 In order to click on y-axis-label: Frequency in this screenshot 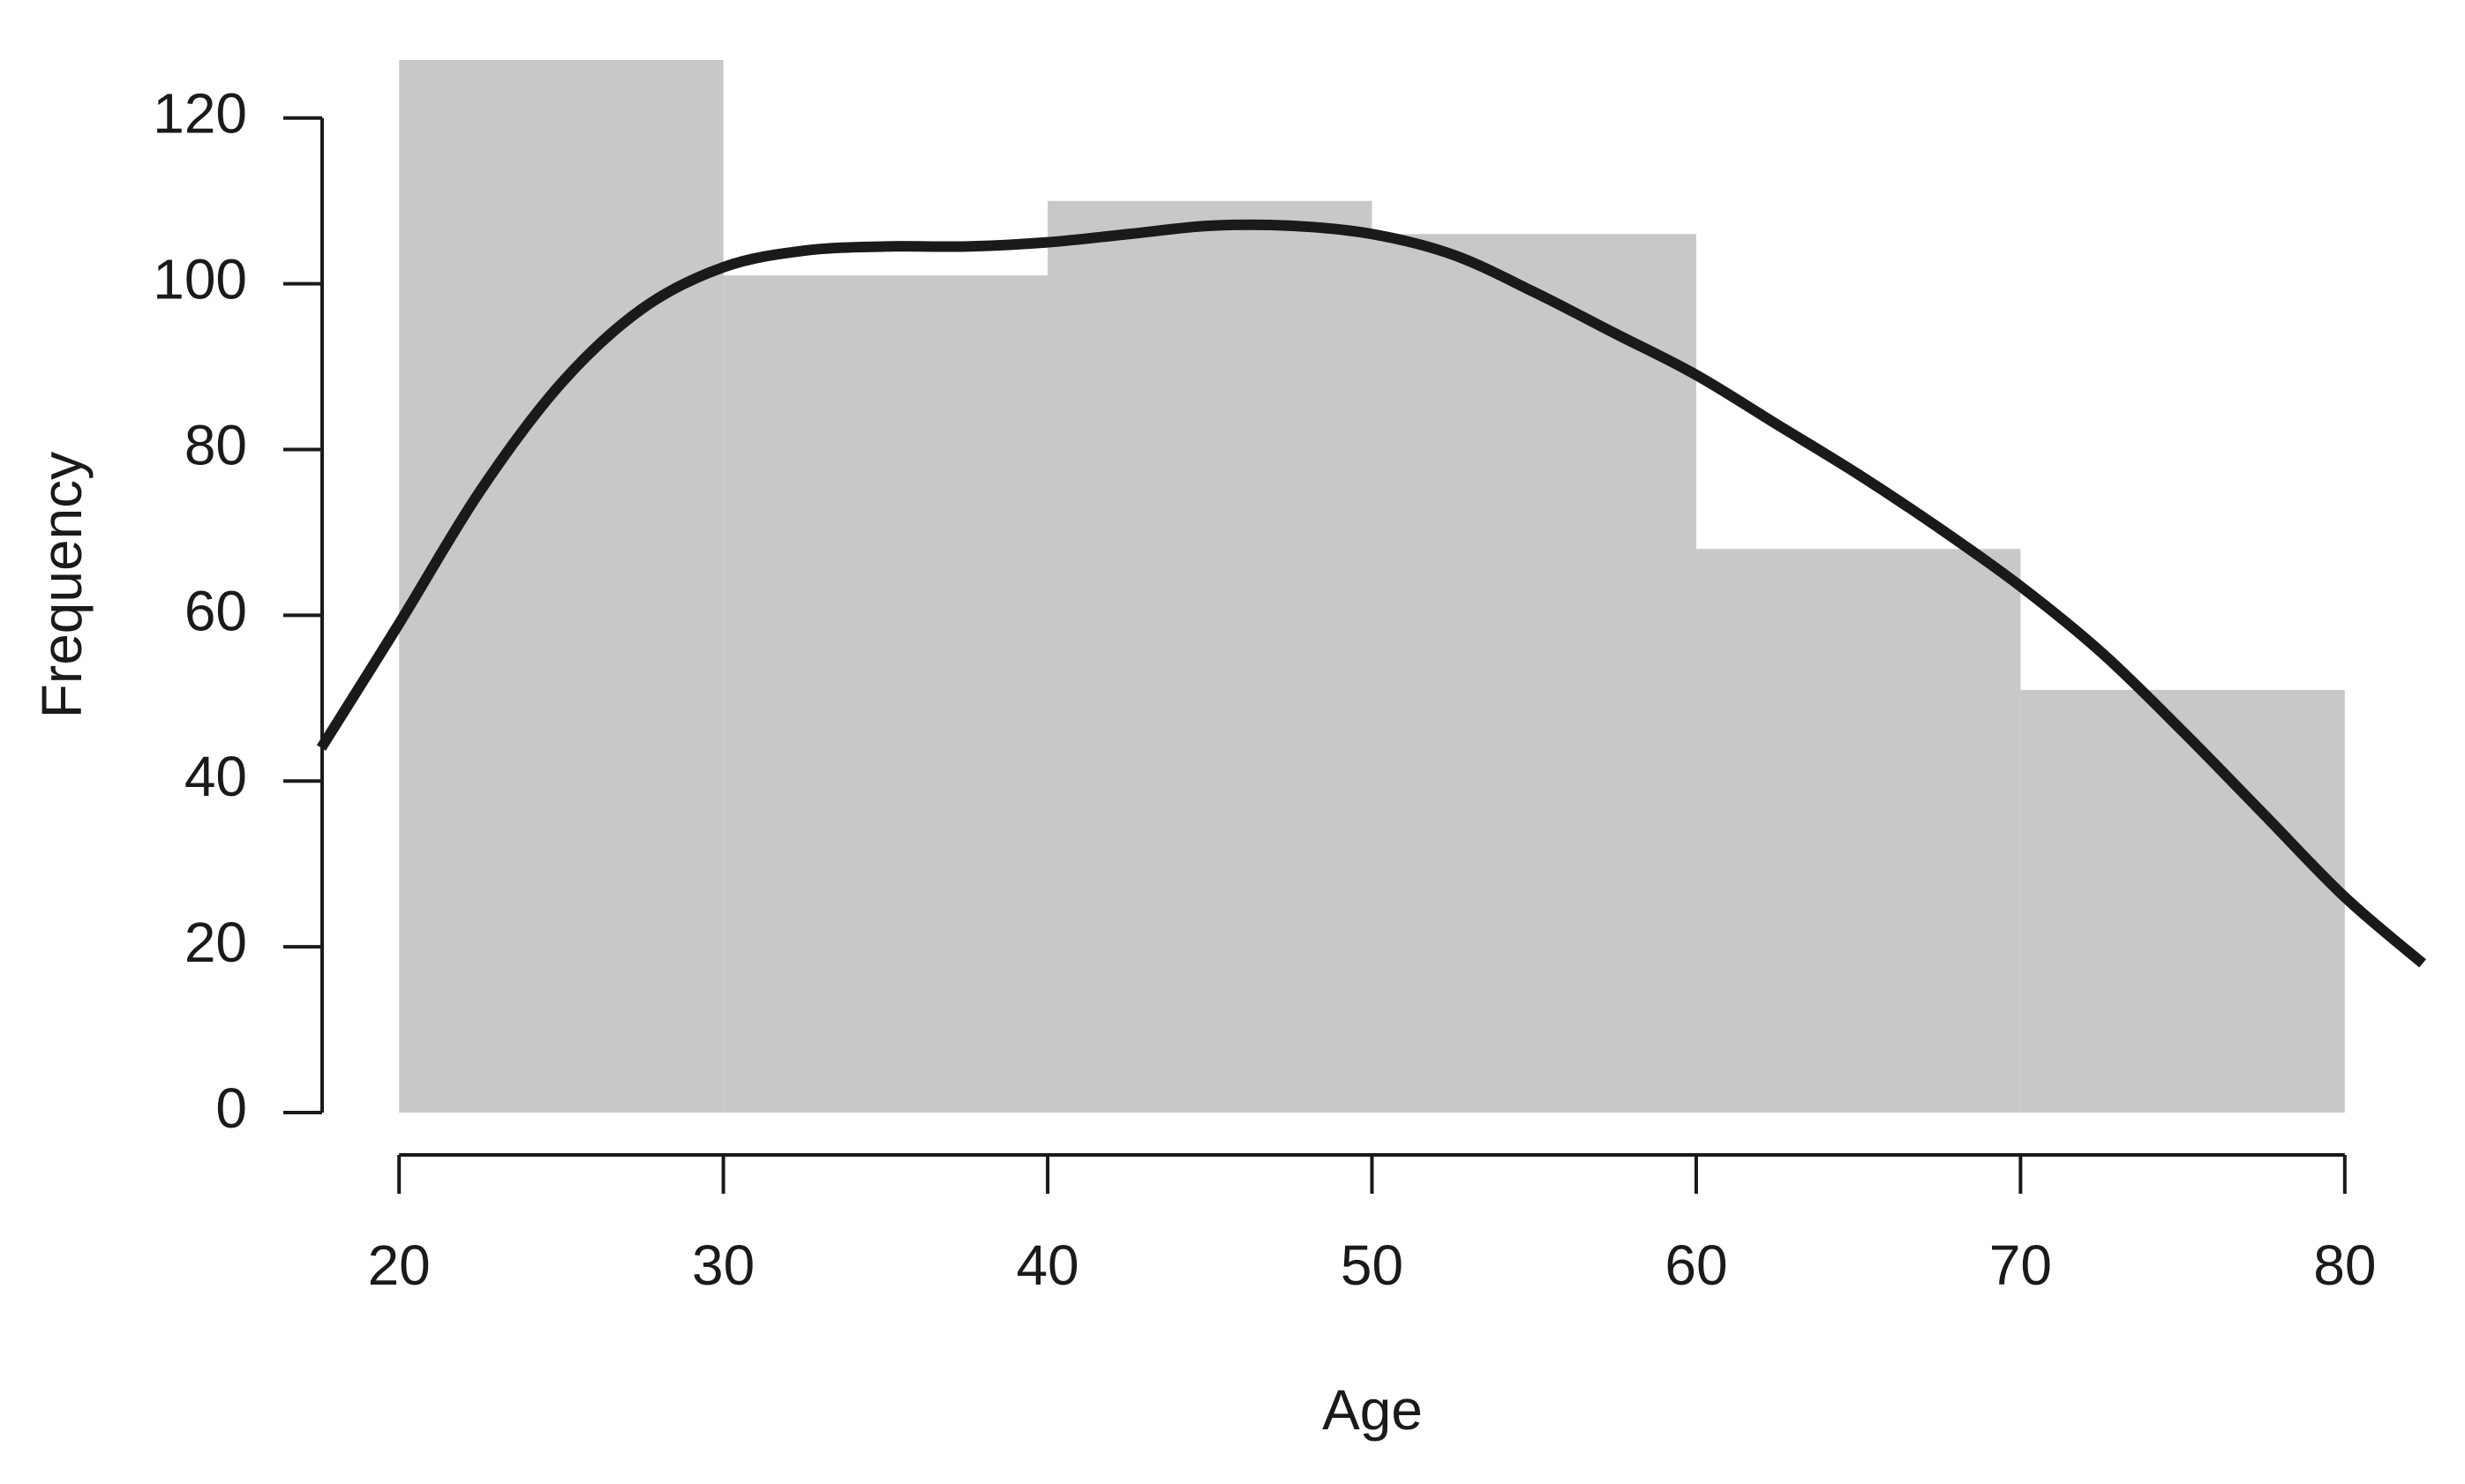, I will do `click(62, 585)`.